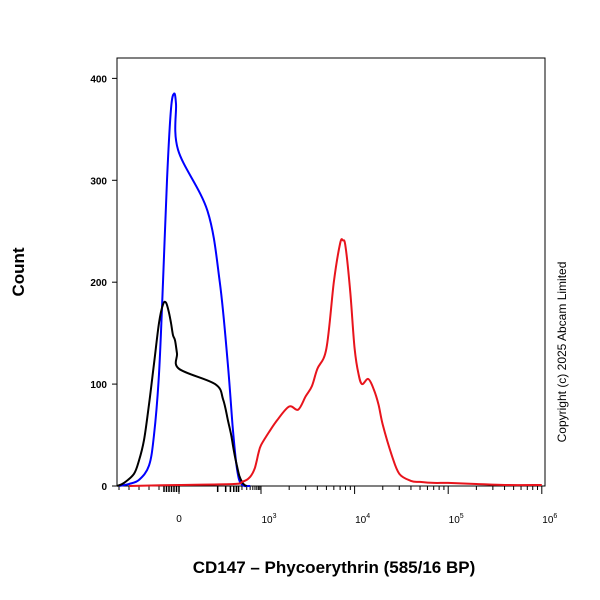  What do you see at coordinates (562, 352) in the screenshot?
I see `copyright-annotation: Copyright (c) 2025 Abcam Limited` at bounding box center [562, 352].